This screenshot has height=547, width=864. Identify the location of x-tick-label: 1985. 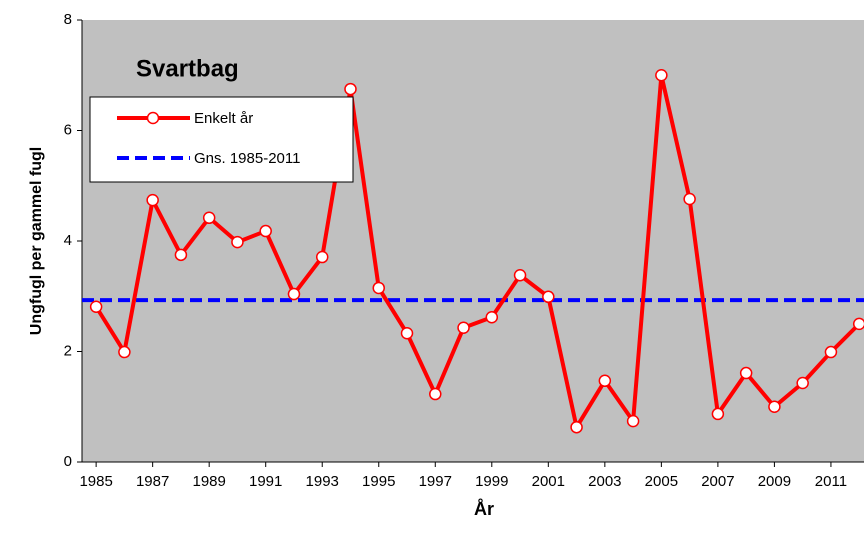
(95, 481).